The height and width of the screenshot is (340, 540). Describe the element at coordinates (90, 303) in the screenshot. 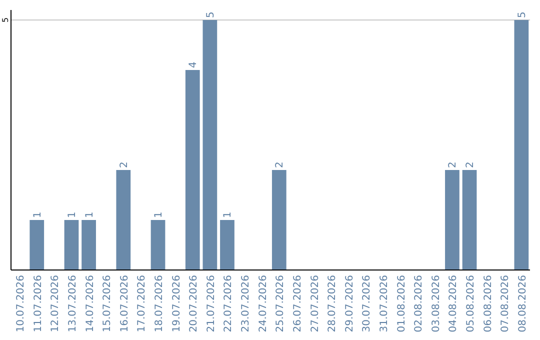

I see `x-tick-label: 14.07.2026` at that location.